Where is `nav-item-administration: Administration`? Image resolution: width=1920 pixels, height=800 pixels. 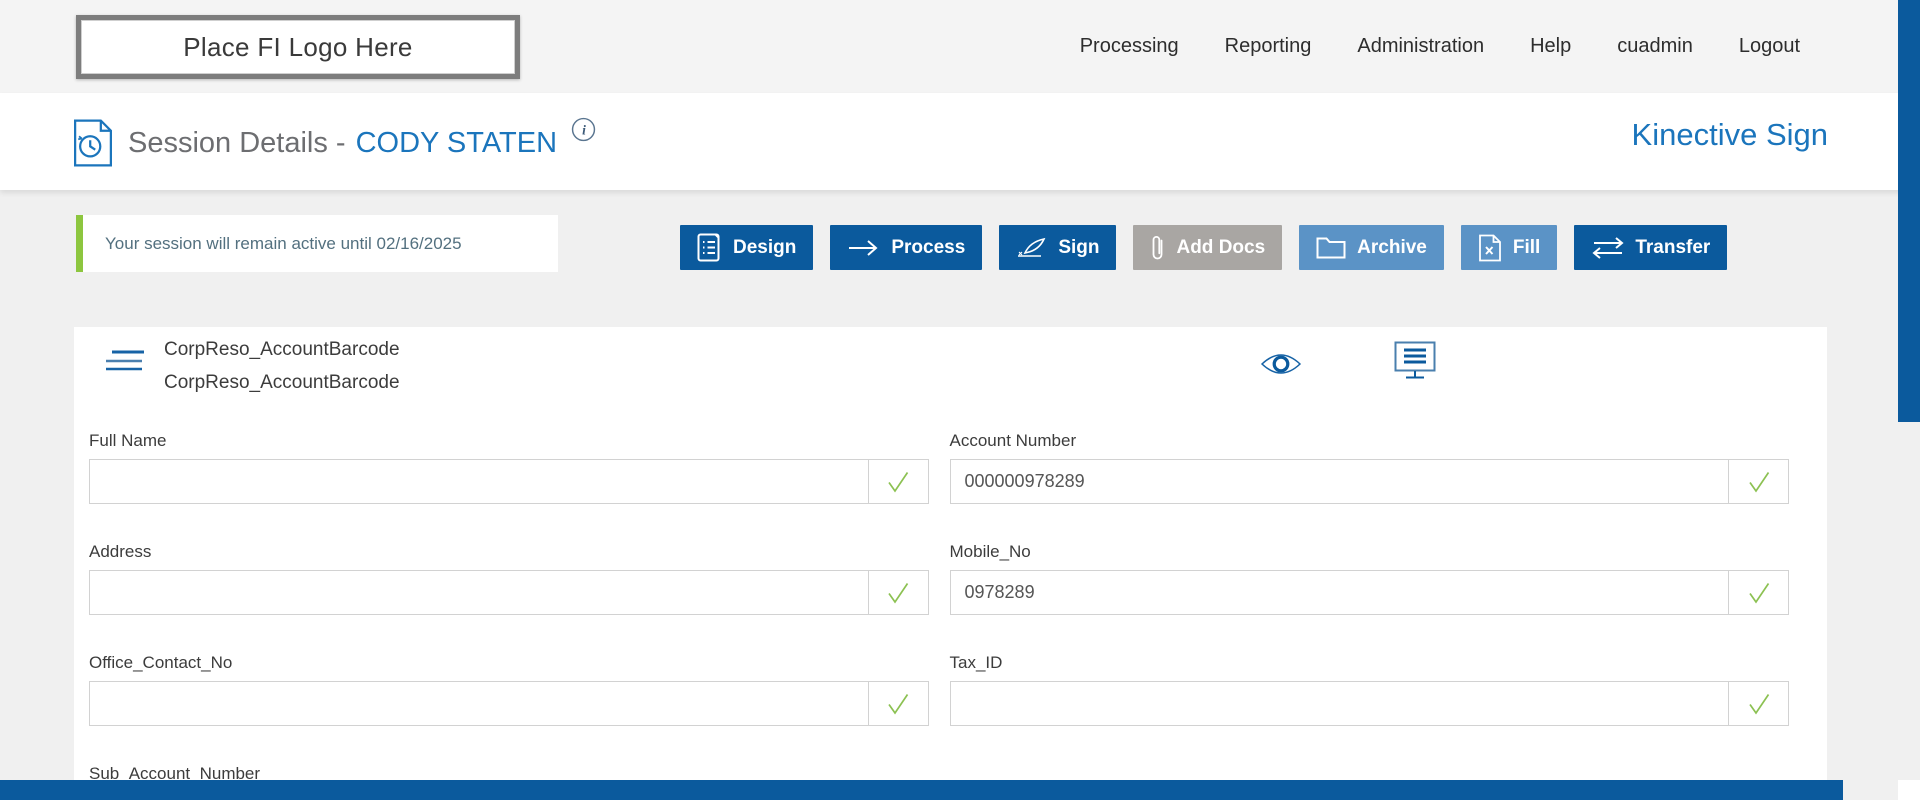
nav-item-administration: Administration is located at coordinates (1421, 46).